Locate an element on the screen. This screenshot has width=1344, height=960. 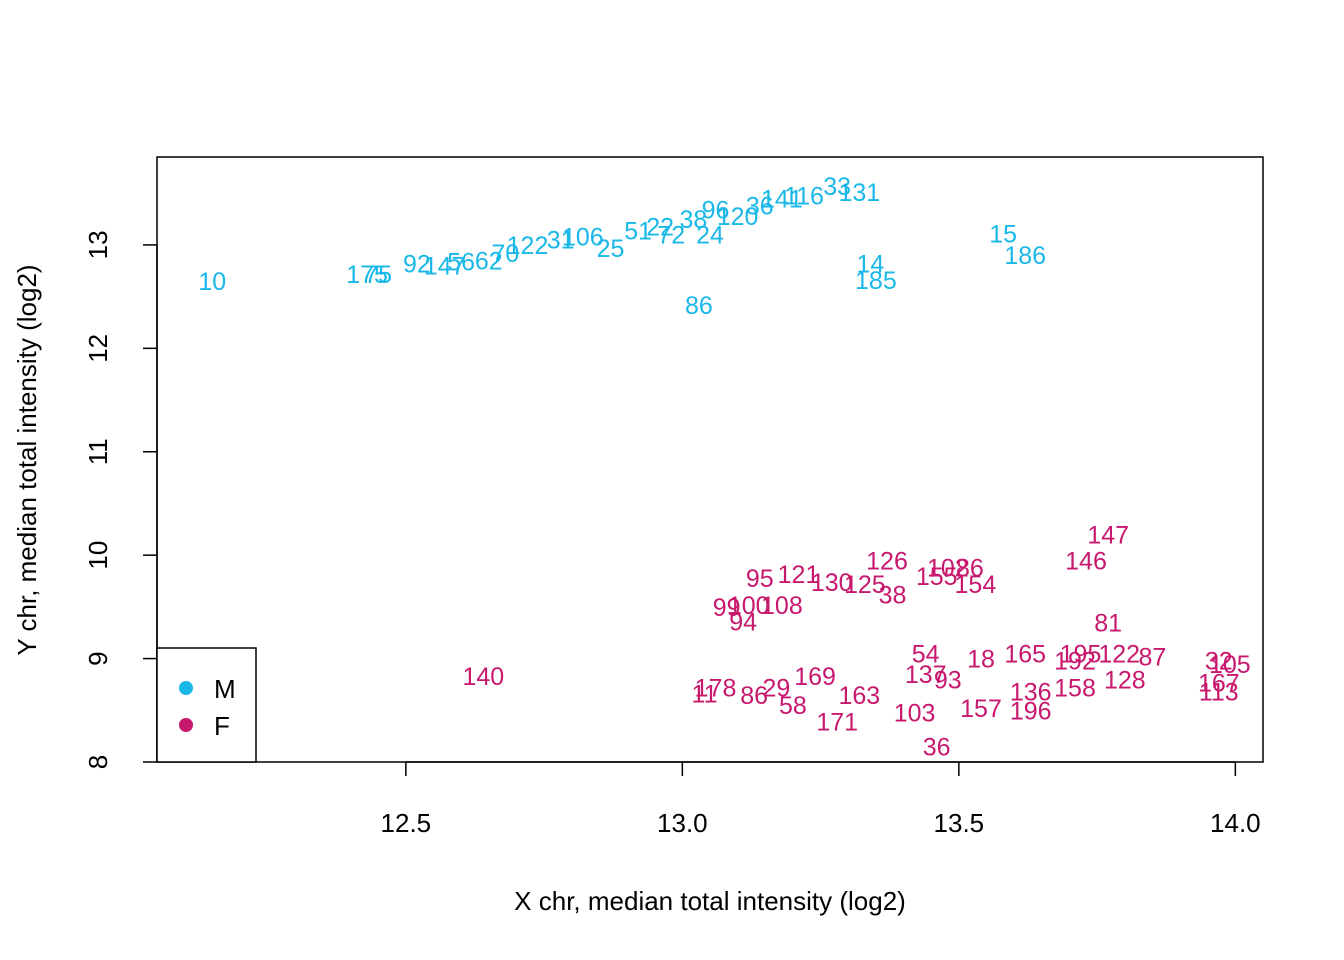
x-axis: 12.5 13.0 13.5 14.0 is located at coordinates (821, 799).